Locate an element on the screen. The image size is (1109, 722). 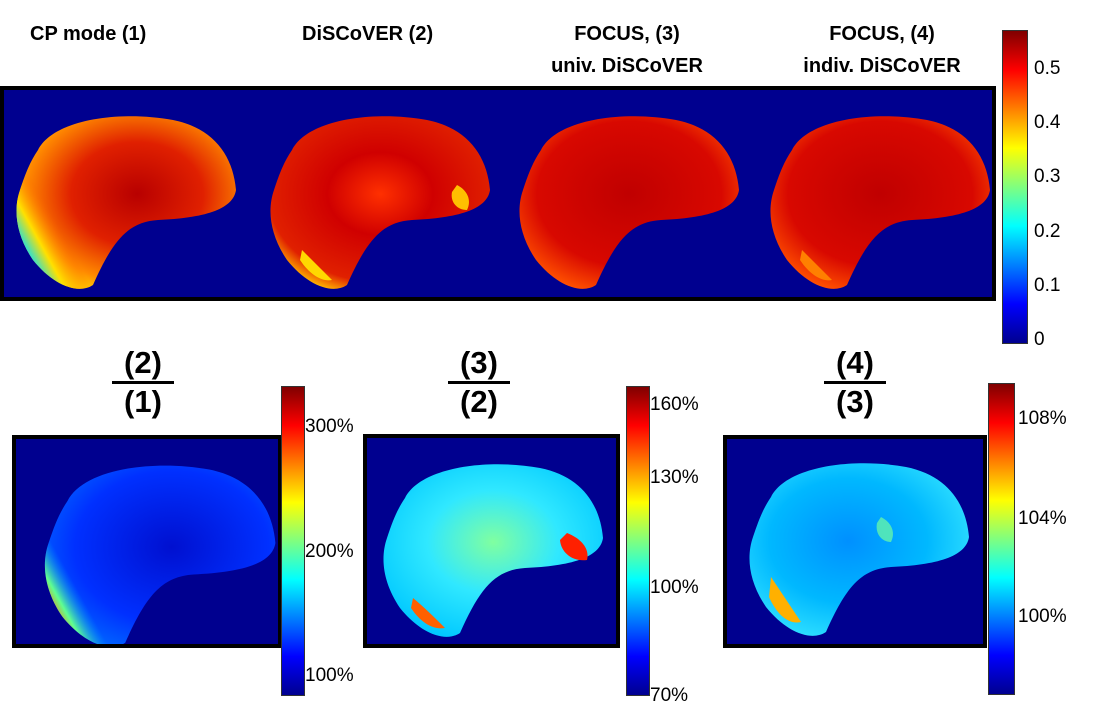
title-cp-mode: CP mode (1) is located at coordinates (88, 34).